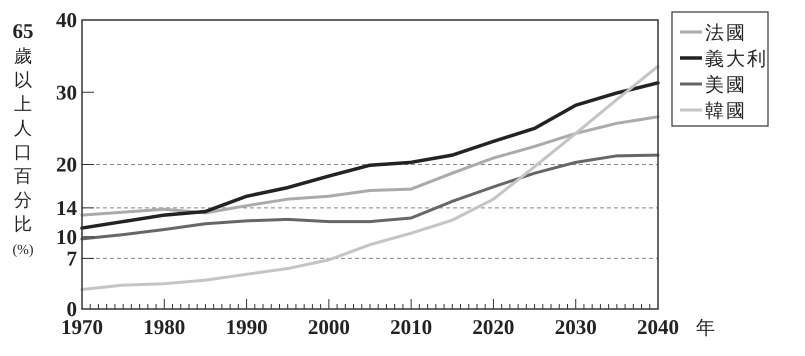 The width and height of the screenshot is (805, 356). Describe the element at coordinates (164, 327) in the screenshot. I see `x-tick-label: 1980` at that location.